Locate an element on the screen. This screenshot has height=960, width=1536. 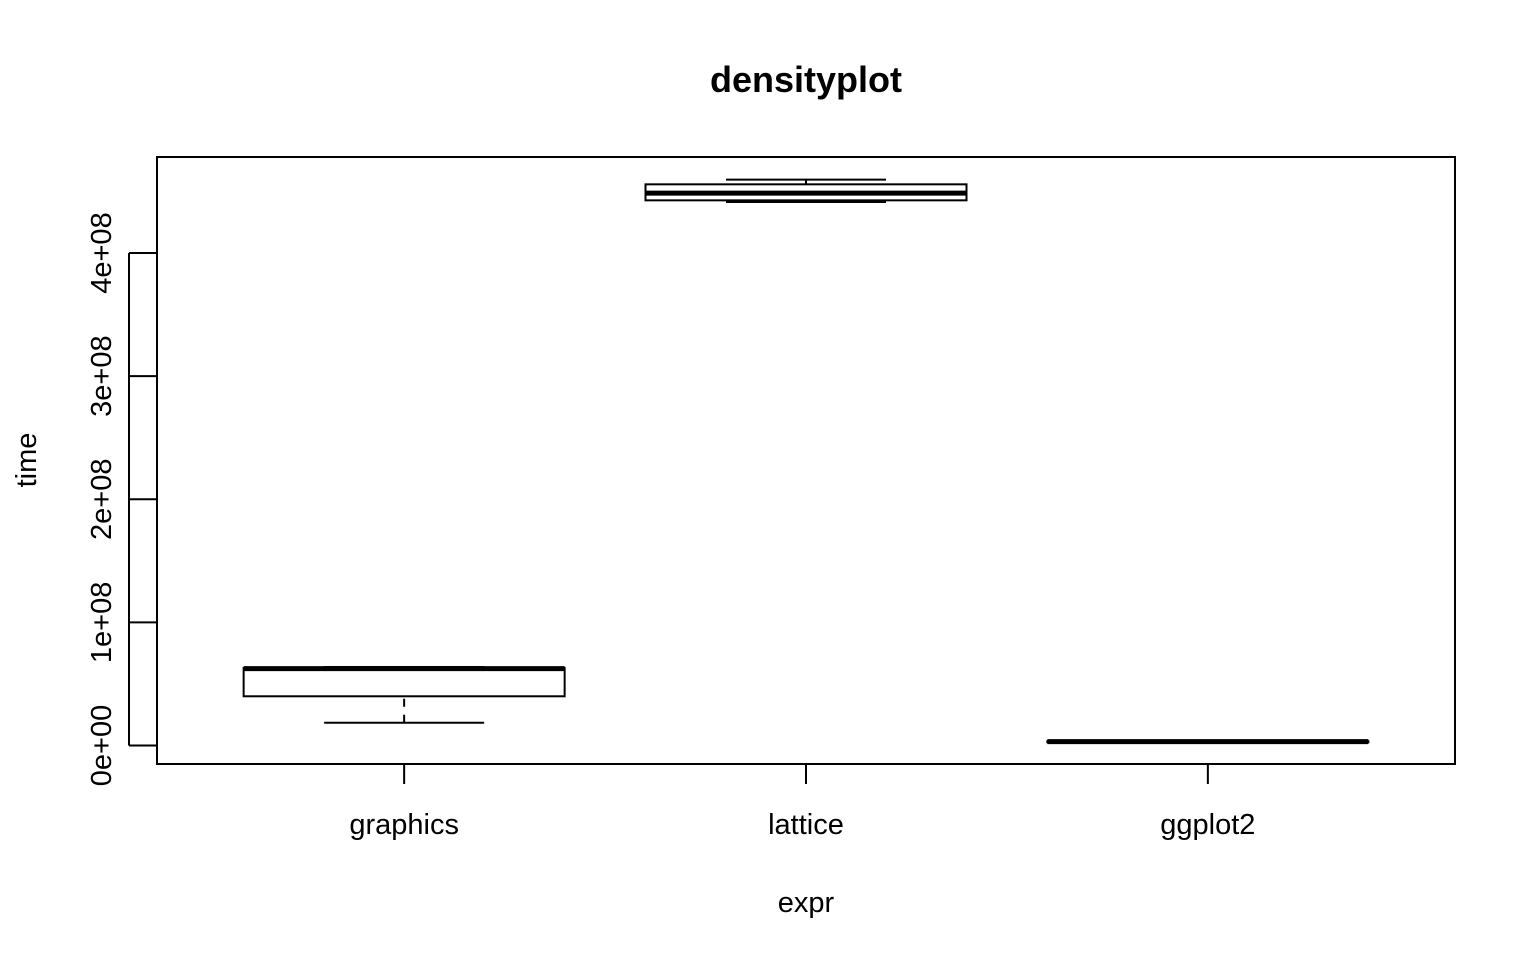
x-tick-label: ggplot2 is located at coordinates (1207, 825).